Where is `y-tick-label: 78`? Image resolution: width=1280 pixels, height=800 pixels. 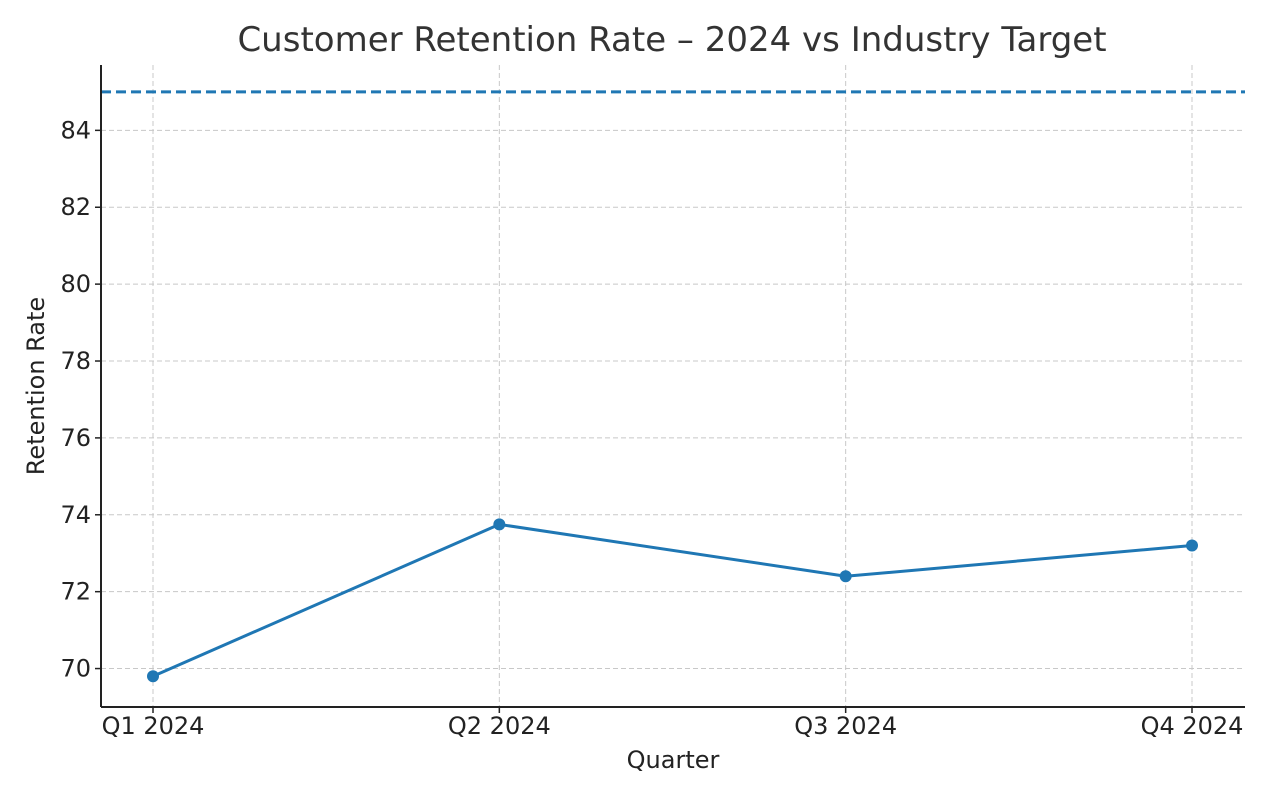 y-tick-label: 78 is located at coordinates (75, 361).